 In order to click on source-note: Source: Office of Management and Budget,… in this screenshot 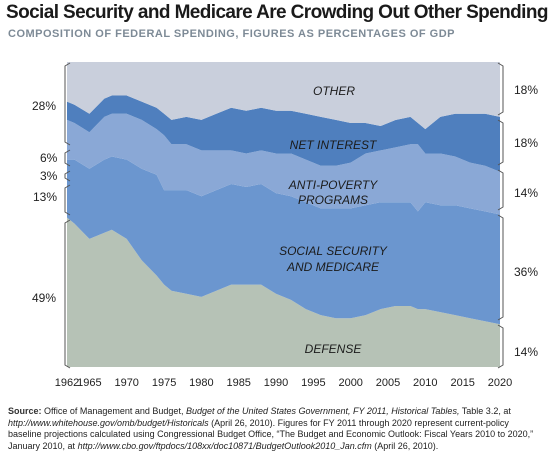, I will do `click(276, 429)`.